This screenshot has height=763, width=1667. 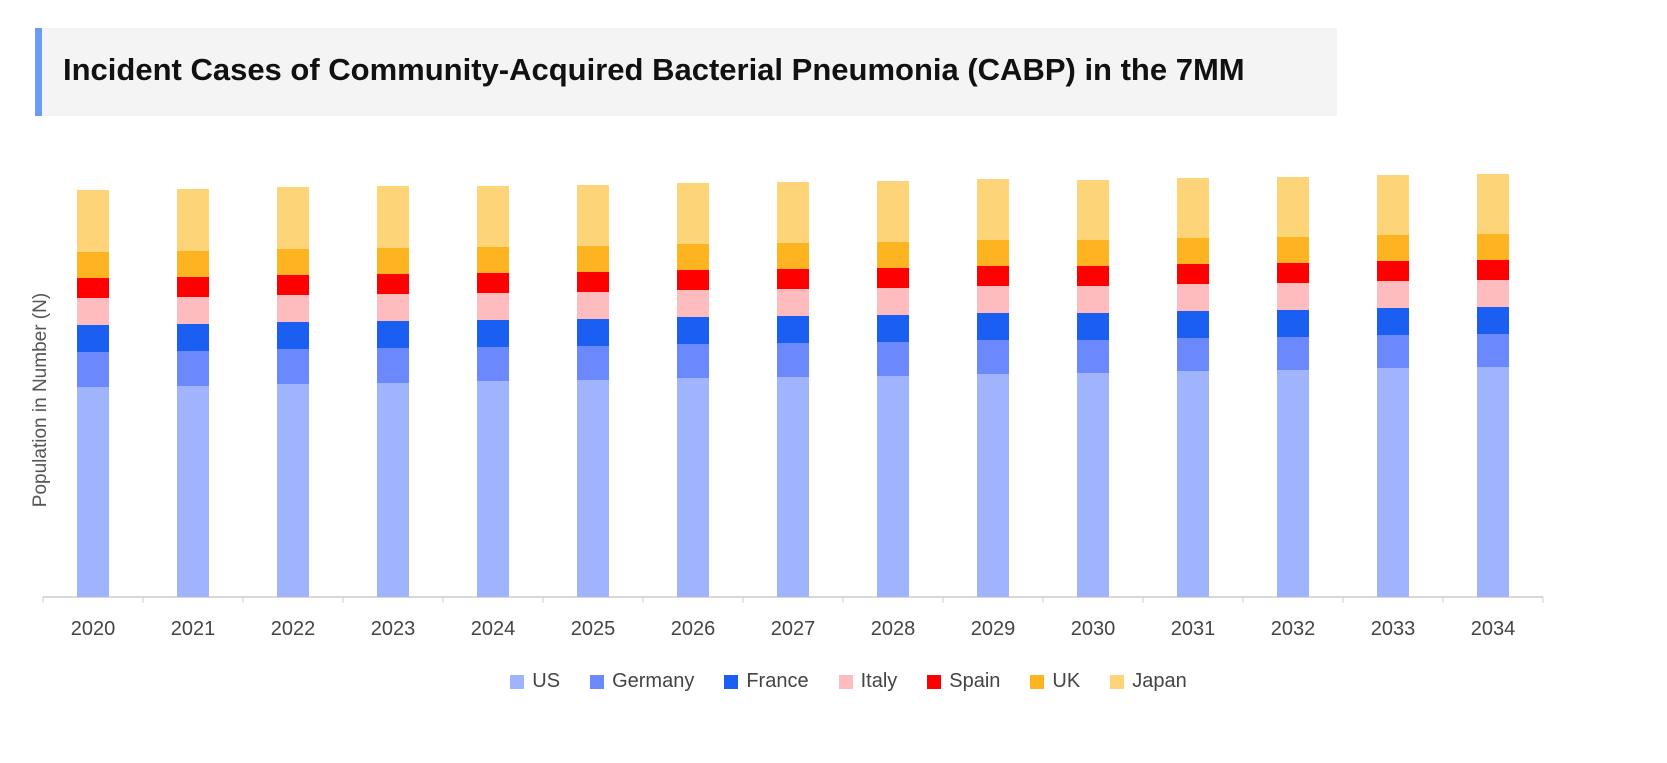 What do you see at coordinates (1493, 270) in the screenshot?
I see `bar-spain-2034` at bounding box center [1493, 270].